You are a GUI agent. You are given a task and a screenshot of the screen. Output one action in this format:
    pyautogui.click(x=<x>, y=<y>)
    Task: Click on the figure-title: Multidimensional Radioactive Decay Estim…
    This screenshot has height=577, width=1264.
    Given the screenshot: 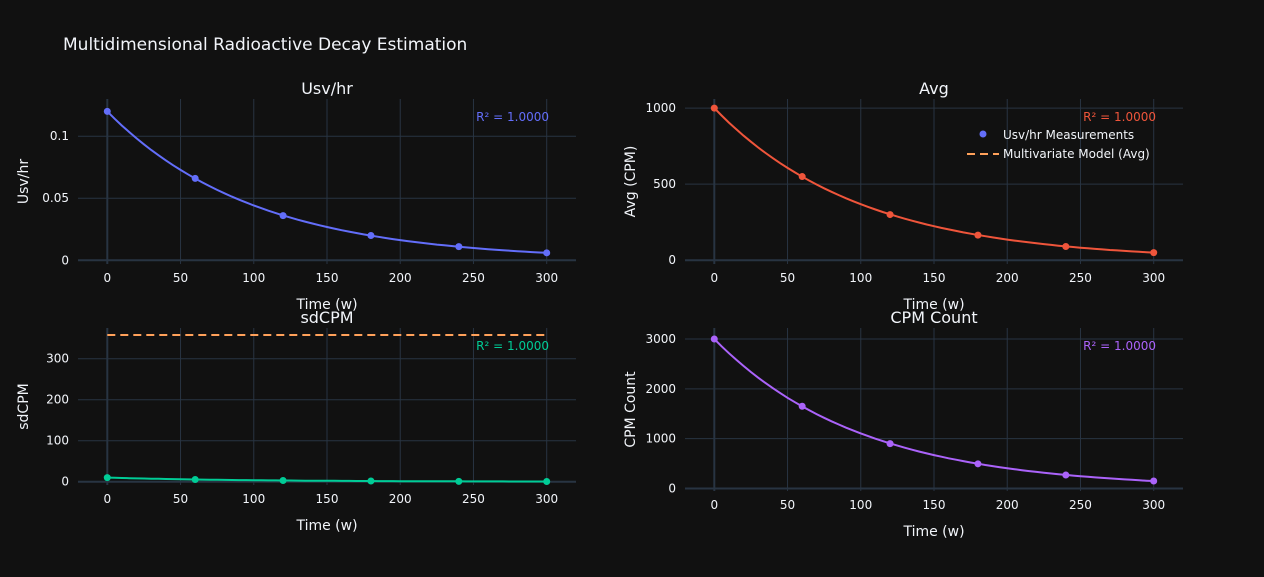 What is the action you would take?
    pyautogui.click(x=265, y=45)
    